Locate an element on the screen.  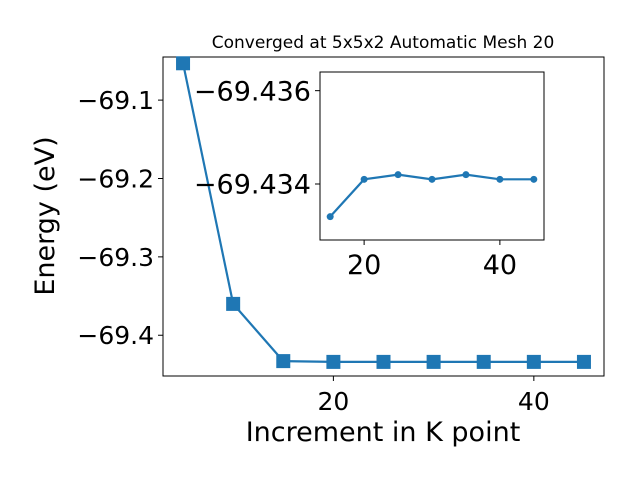
main-chart-title: Converged at 5x5x2 Automatic Mesh 20 is located at coordinates (383, 43).